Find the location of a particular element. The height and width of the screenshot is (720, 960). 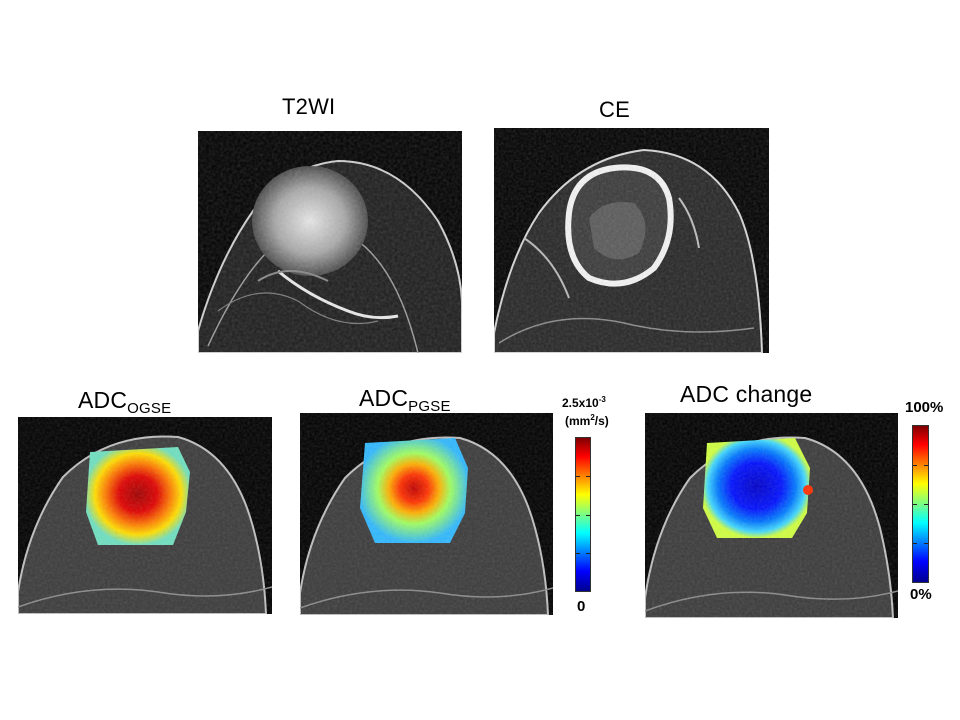

change-colorbar-min-label: 0% is located at coordinates (921, 594).